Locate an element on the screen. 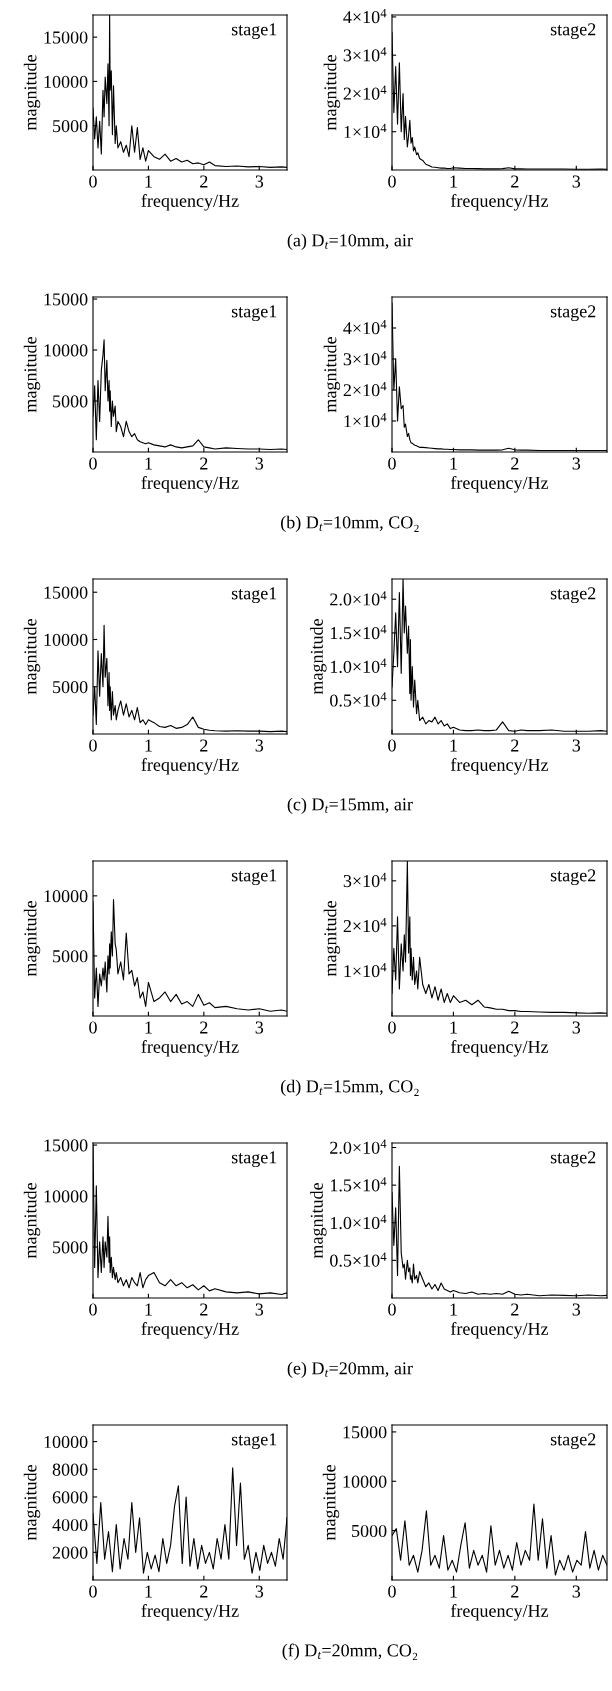 Image resolution: width=612 pixels, height=1691 pixels. y-tick-label: 2000 is located at coordinates (70, 1552).